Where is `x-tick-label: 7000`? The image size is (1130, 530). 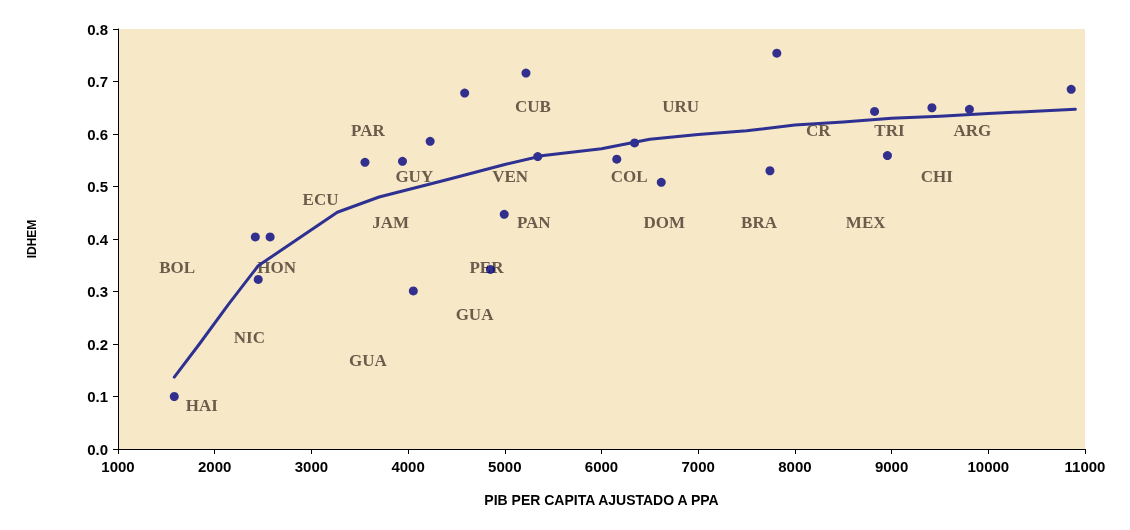 x-tick-label: 7000 is located at coordinates (698, 466).